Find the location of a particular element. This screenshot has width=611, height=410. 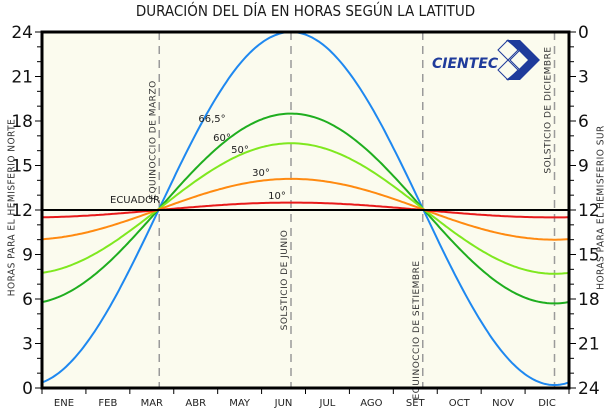

annotation-equinoccio-de-setiembre: EQUINOCCIO DE SETIEMBRE is located at coordinates (417, 329).